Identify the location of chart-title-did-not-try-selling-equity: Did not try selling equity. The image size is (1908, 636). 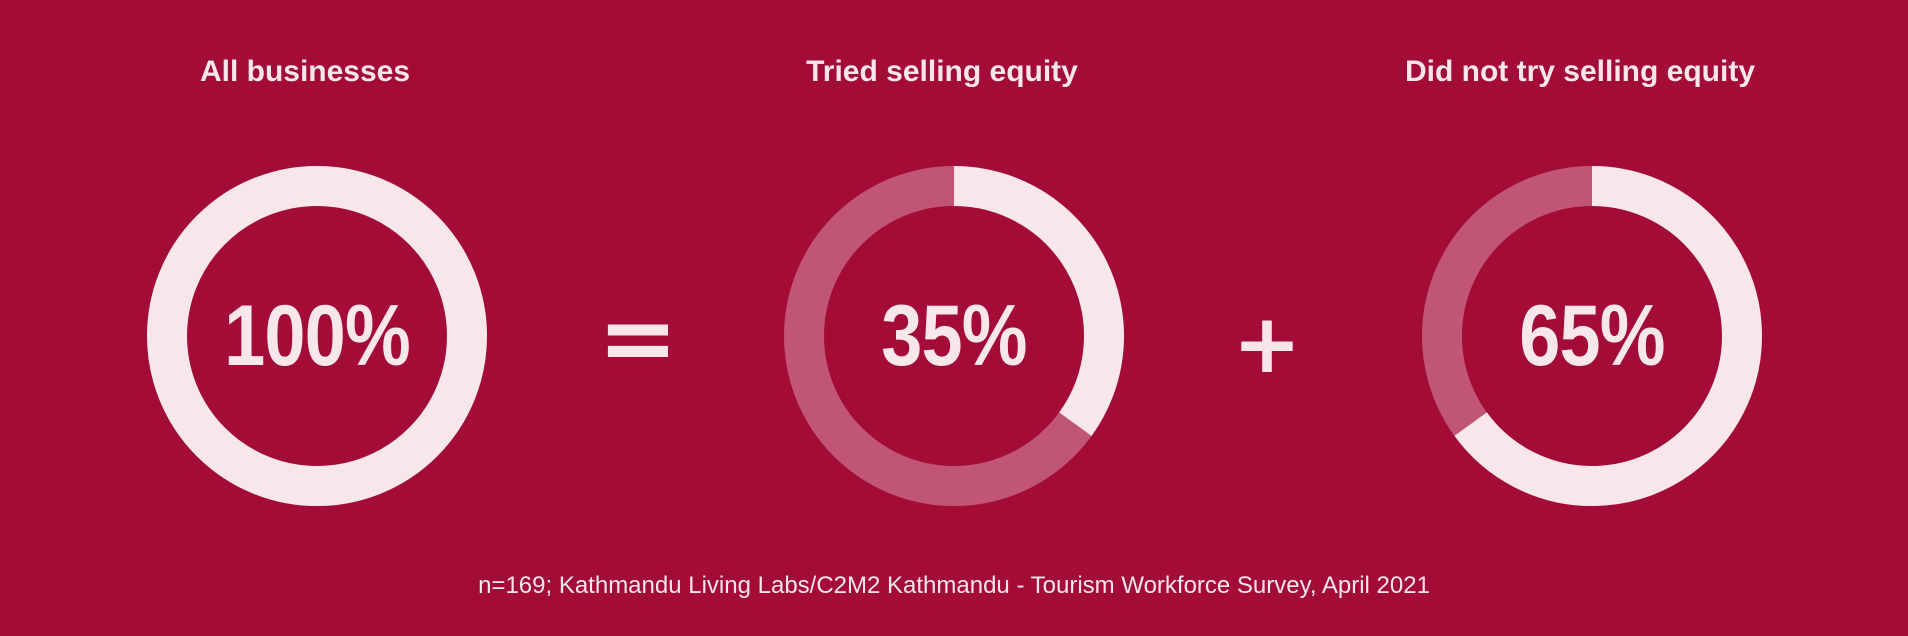
(1580, 71).